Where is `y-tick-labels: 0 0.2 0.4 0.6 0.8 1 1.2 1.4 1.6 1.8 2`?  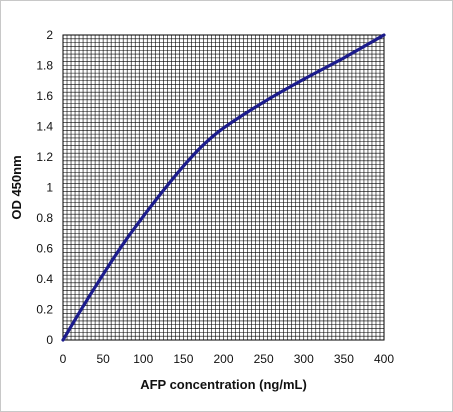 y-tick-labels: 0 0.2 0.4 0.6 0.8 1 1.2 1.4 1.6 1.8 2 is located at coordinates (44, 187).